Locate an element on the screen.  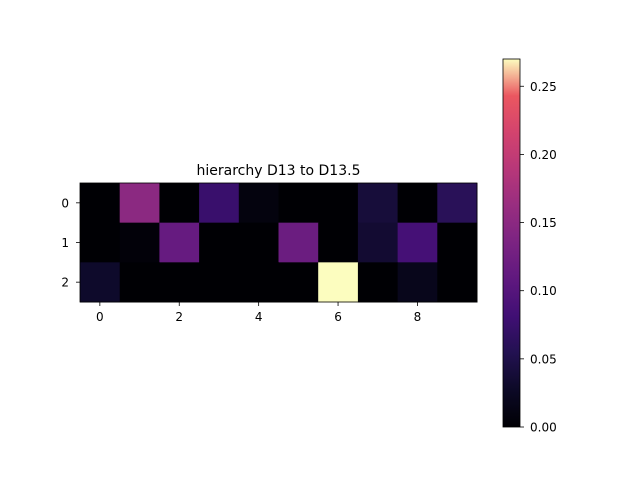
x-tick-label: 8 is located at coordinates (418, 317).